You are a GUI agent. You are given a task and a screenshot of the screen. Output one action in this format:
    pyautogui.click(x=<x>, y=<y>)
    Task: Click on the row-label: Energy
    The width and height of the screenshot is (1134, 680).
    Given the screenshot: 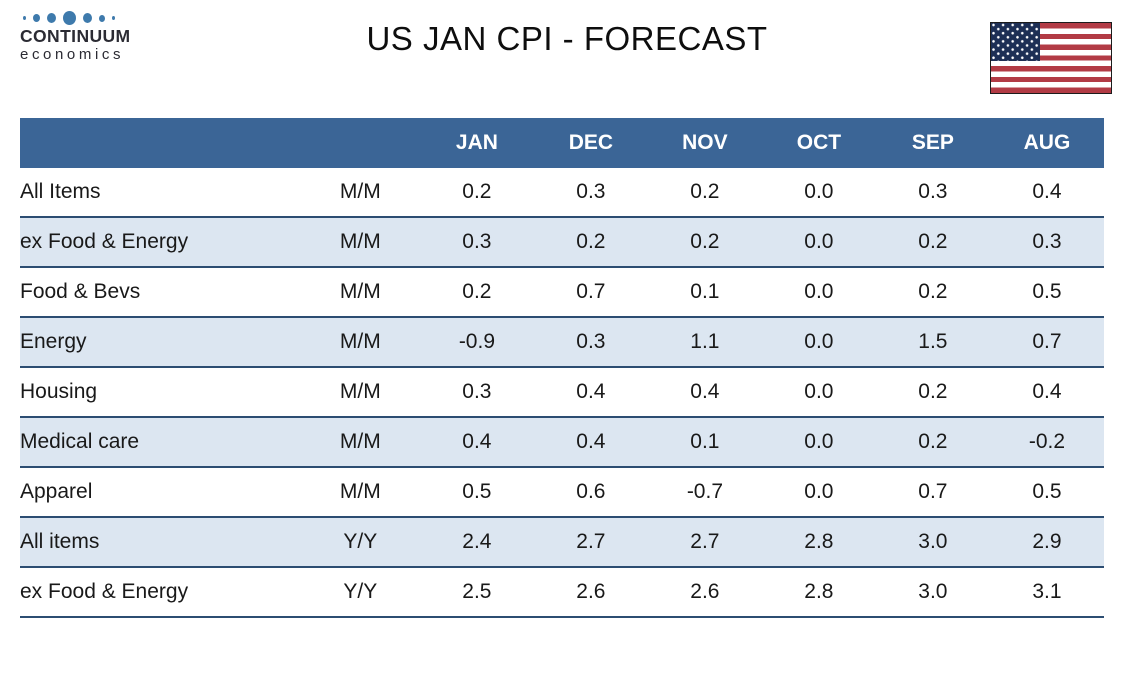 What is the action you would take?
    pyautogui.click(x=53, y=341)
    